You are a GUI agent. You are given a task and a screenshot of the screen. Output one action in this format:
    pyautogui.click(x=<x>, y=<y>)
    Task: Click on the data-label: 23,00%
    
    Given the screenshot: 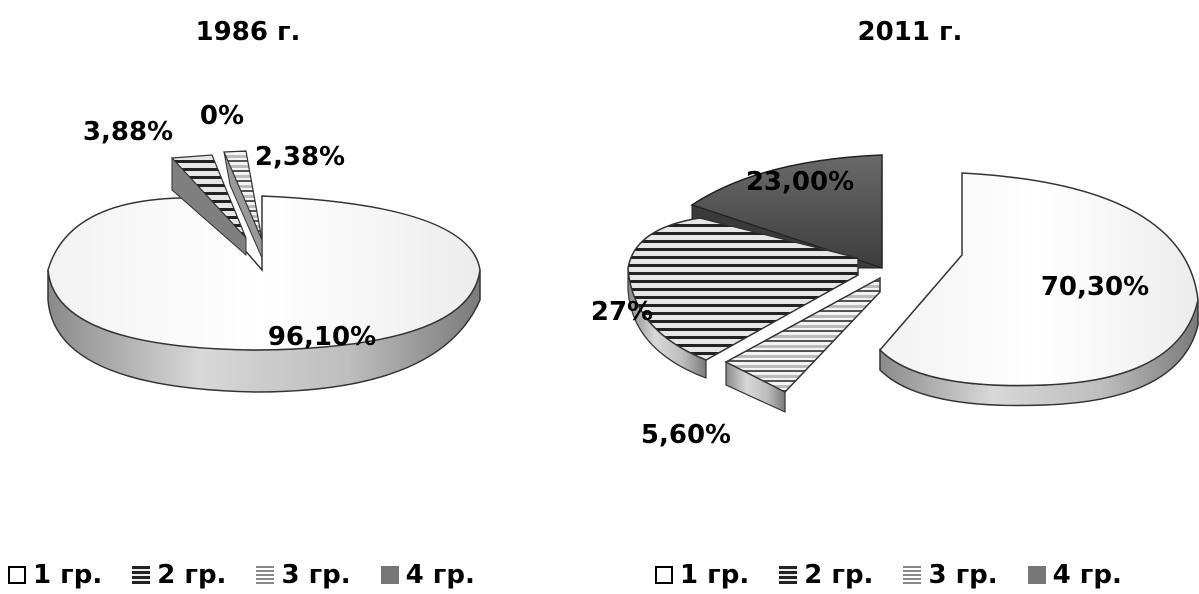 What is the action you would take?
    pyautogui.click(x=800, y=182)
    